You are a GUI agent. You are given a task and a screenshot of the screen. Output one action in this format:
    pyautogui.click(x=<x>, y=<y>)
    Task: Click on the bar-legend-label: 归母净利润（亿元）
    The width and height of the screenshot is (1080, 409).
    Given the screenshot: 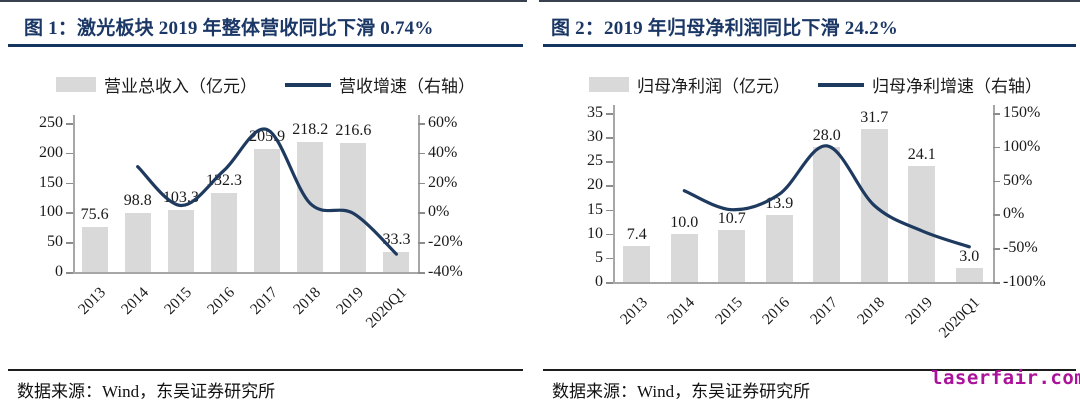 What is the action you would take?
    pyautogui.click(x=713, y=86)
    